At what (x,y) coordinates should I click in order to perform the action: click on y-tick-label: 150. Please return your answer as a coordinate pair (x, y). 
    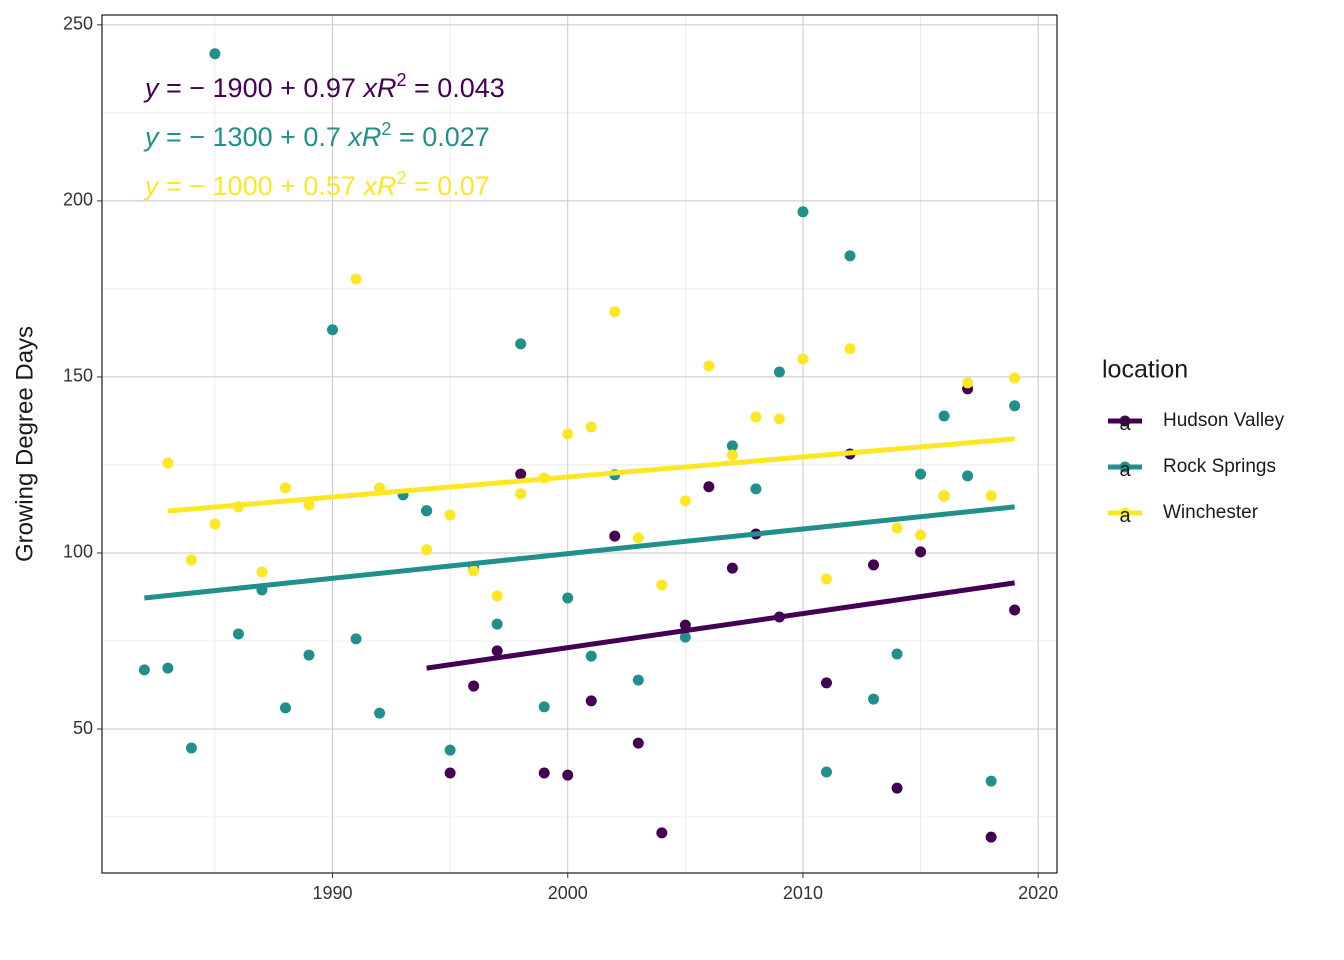
    Looking at the image, I should click on (78, 376).